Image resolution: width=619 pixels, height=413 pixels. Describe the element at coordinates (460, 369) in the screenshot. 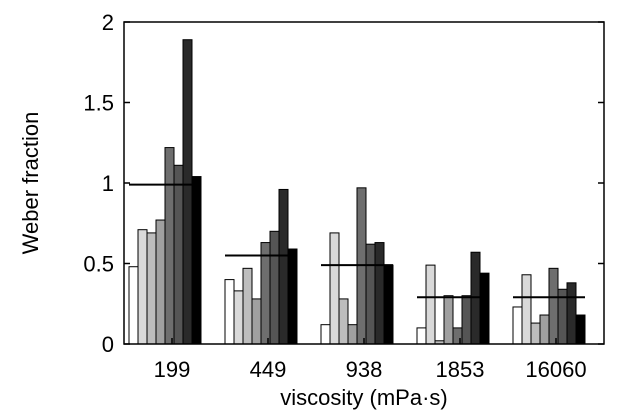

I see `x-tick-label-1853: 1853` at that location.